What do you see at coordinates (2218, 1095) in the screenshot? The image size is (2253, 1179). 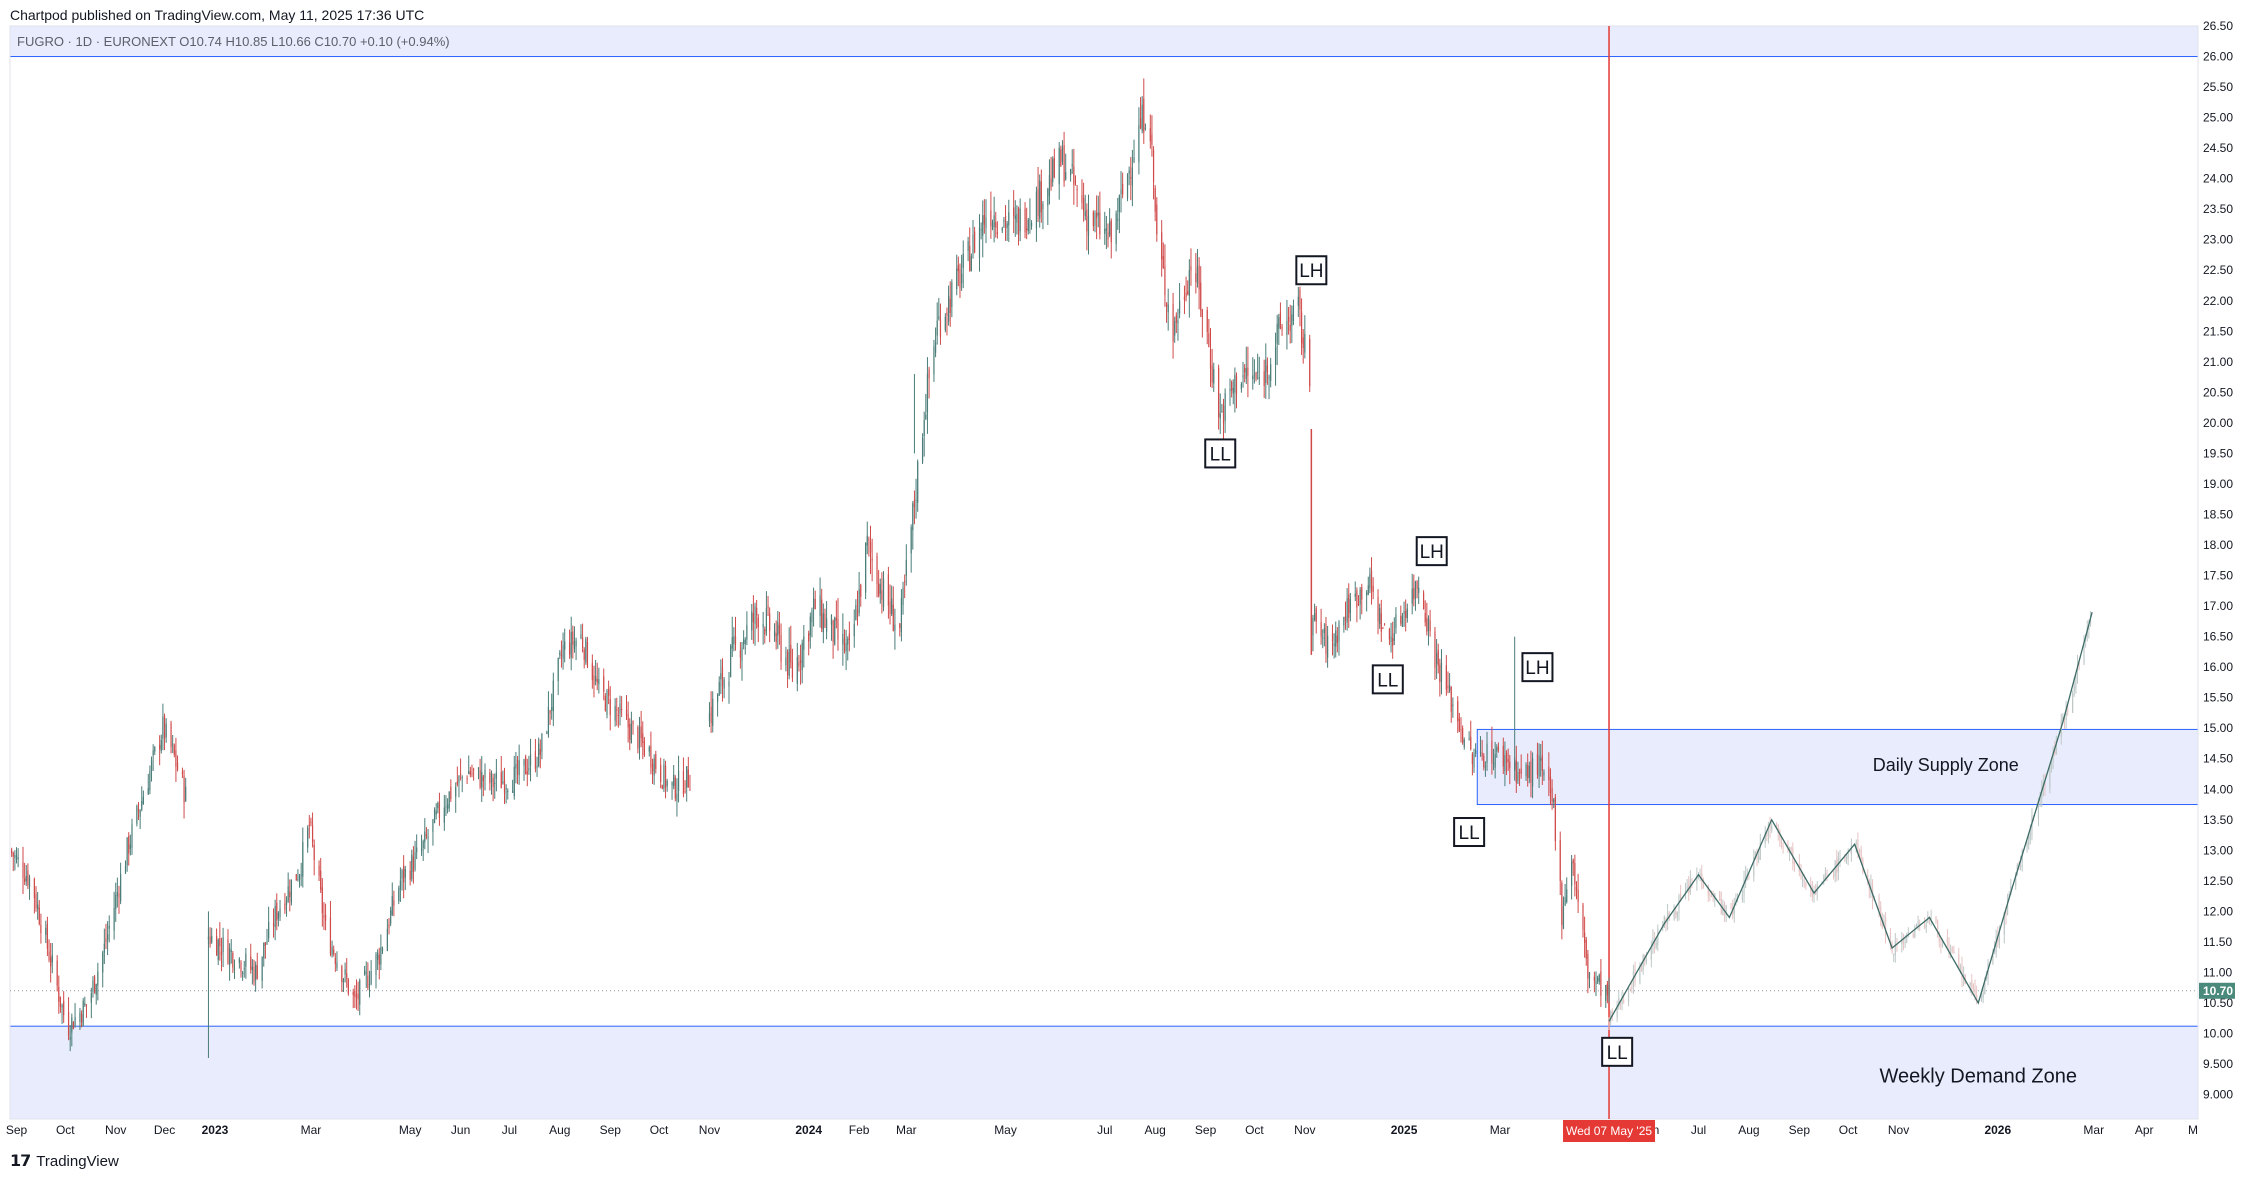 I see `y-tick-label-35: 9.000` at bounding box center [2218, 1095].